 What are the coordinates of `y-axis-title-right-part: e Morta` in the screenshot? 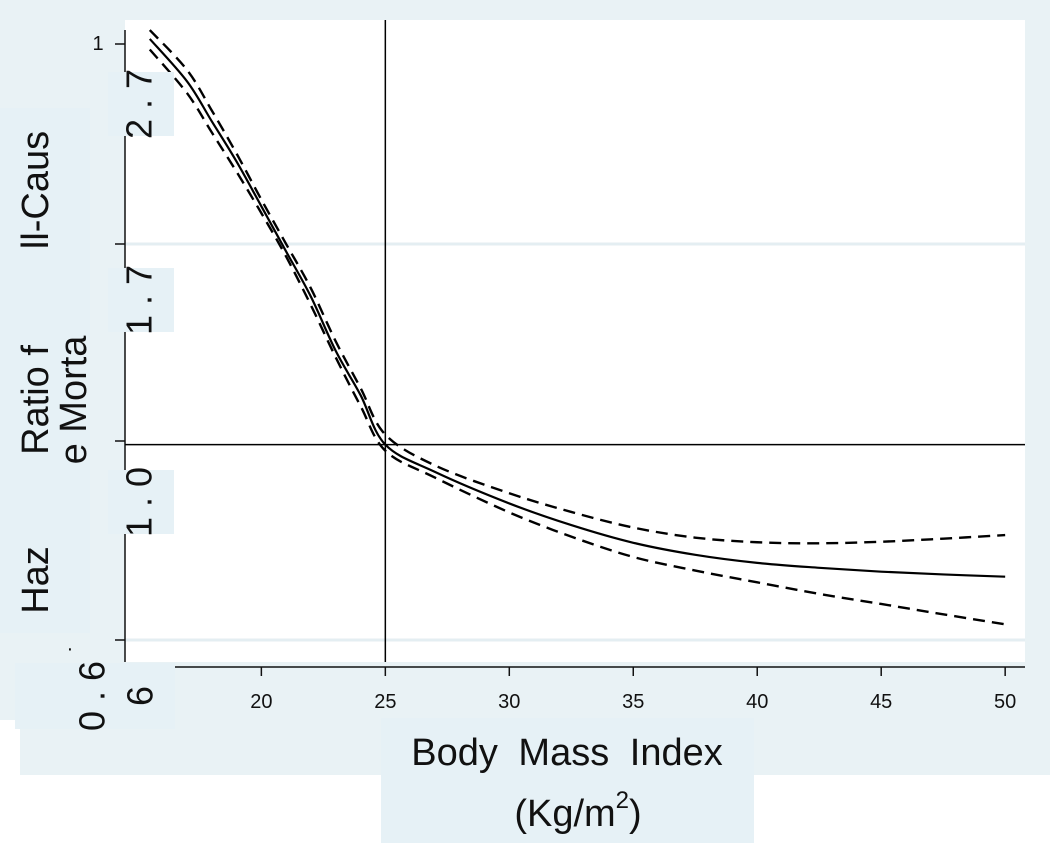 It's located at (74, 400).